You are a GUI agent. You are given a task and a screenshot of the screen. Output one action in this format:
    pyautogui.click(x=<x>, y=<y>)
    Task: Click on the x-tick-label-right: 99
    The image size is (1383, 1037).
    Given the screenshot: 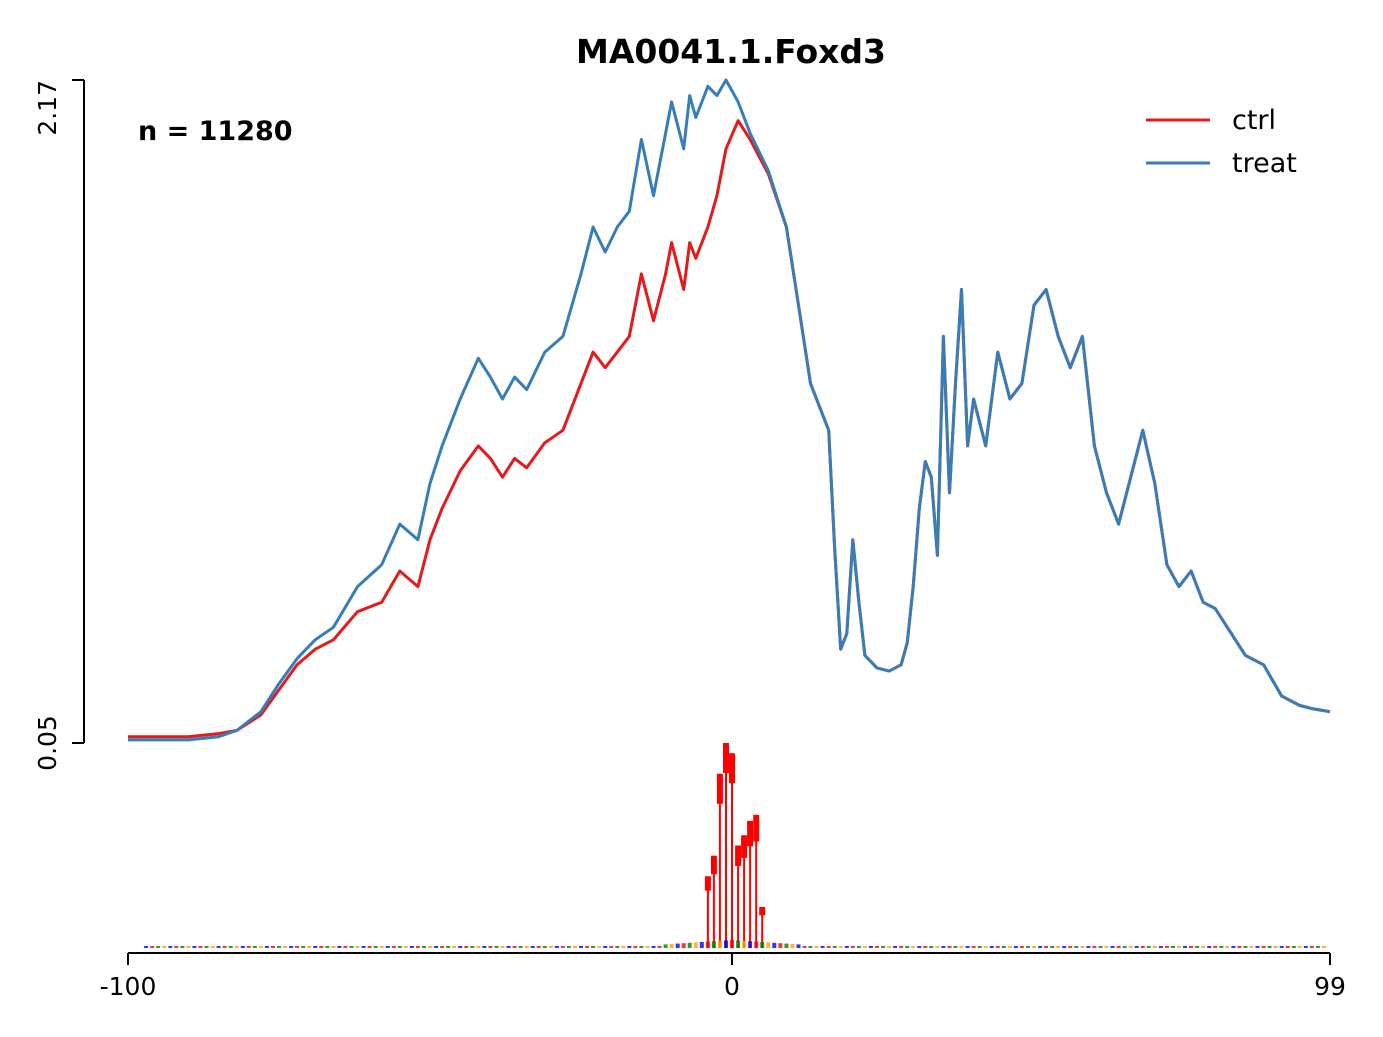 What is the action you would take?
    pyautogui.click(x=1330, y=986)
    